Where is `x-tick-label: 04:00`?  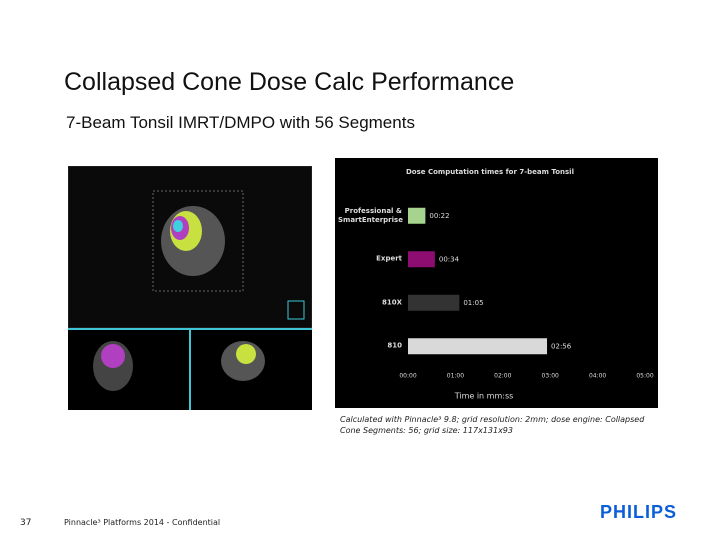
x-tick-label: 04:00 is located at coordinates (597, 376).